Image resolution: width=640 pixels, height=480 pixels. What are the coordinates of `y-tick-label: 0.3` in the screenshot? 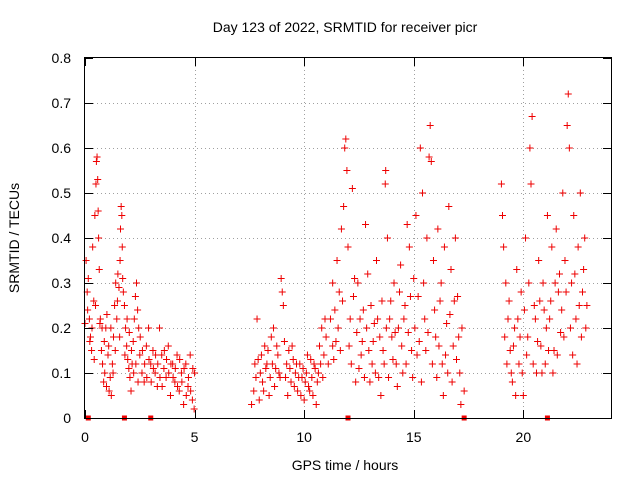 It's located at (62, 283).